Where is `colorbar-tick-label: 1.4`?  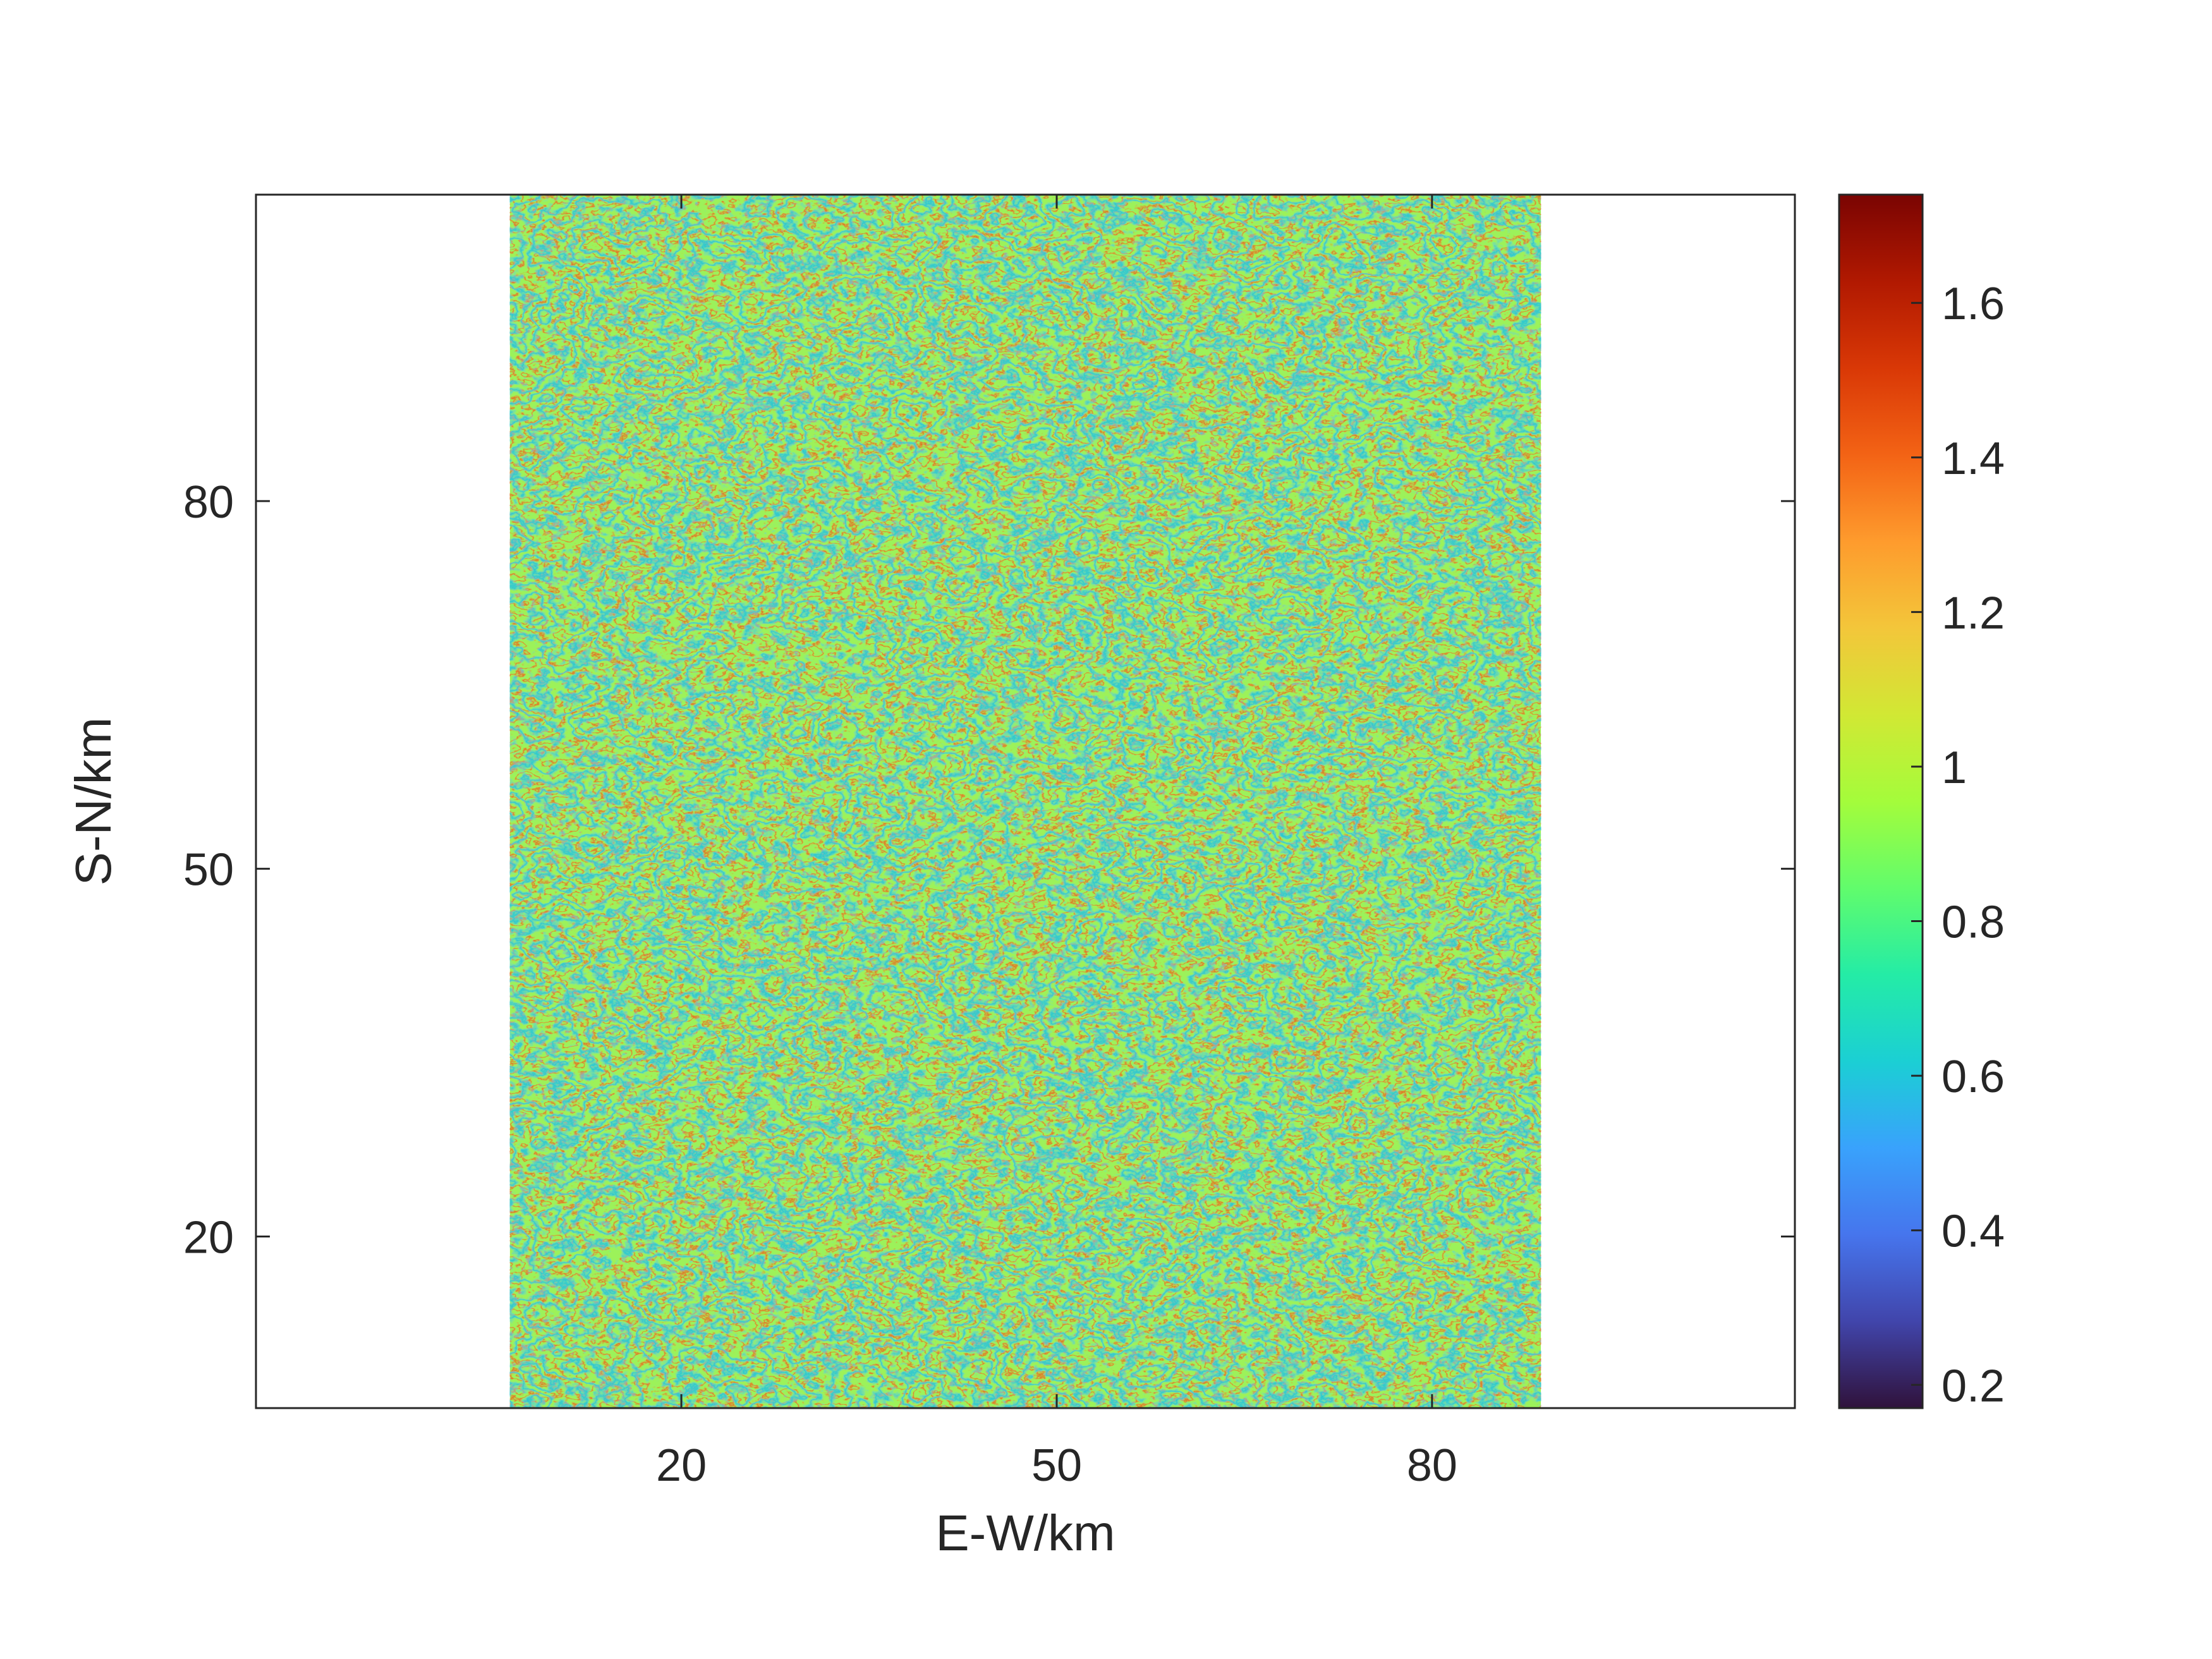 colorbar-tick-label: 1.4 is located at coordinates (1973, 459).